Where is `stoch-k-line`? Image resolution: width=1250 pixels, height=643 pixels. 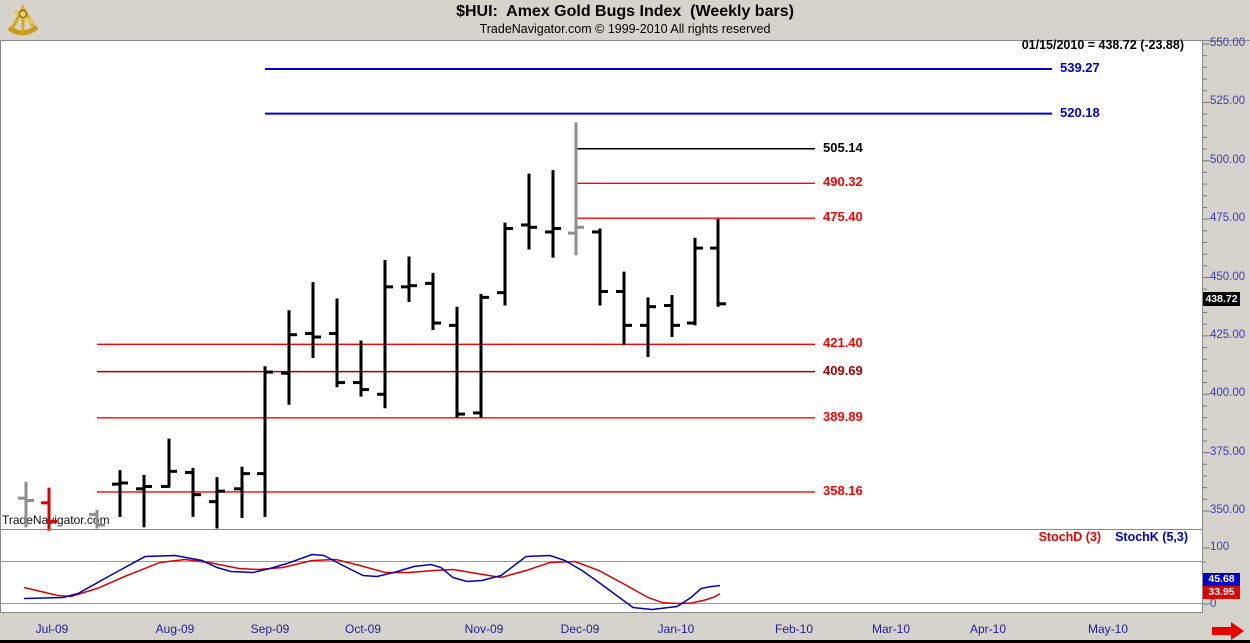
stoch-k-line is located at coordinates (372, 582).